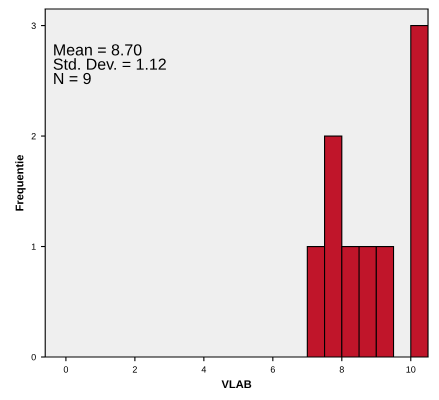 Image resolution: width=439 pixels, height=400 pixels. I want to click on y-tick-label: 0, so click(34, 357).